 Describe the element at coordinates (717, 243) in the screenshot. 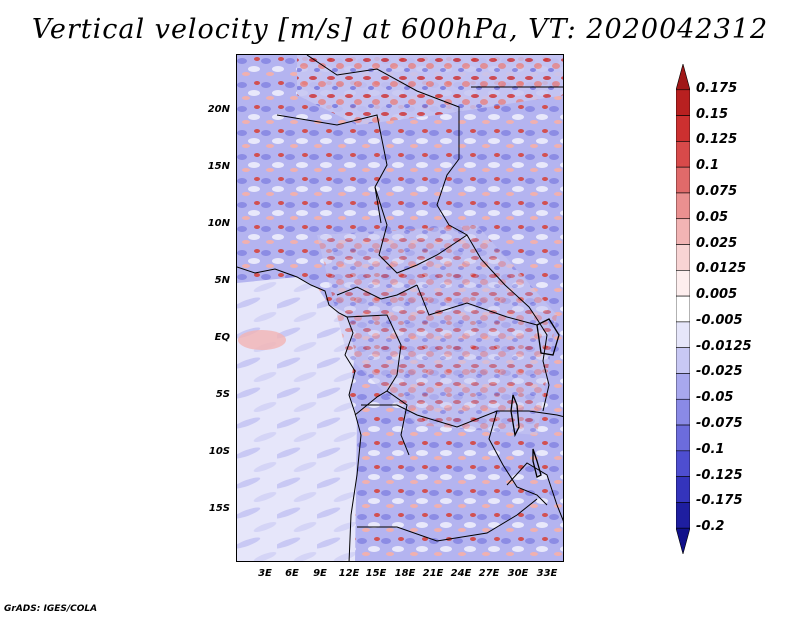

I see `colorbar-level-label: 0.025` at that location.